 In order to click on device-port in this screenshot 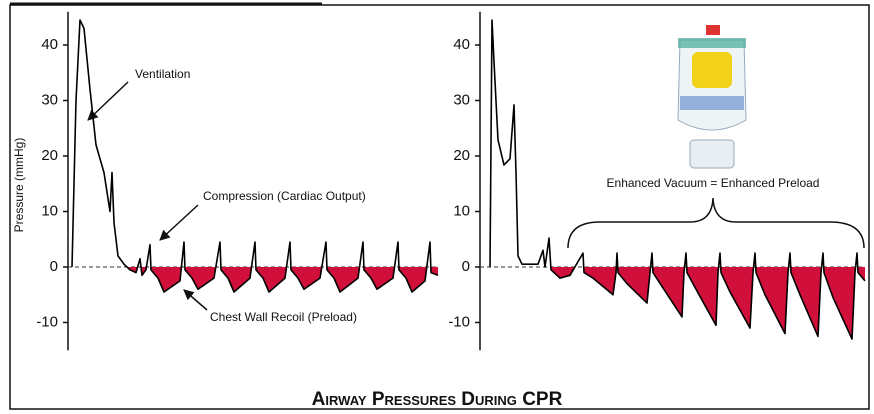, I will do `click(712, 154)`.